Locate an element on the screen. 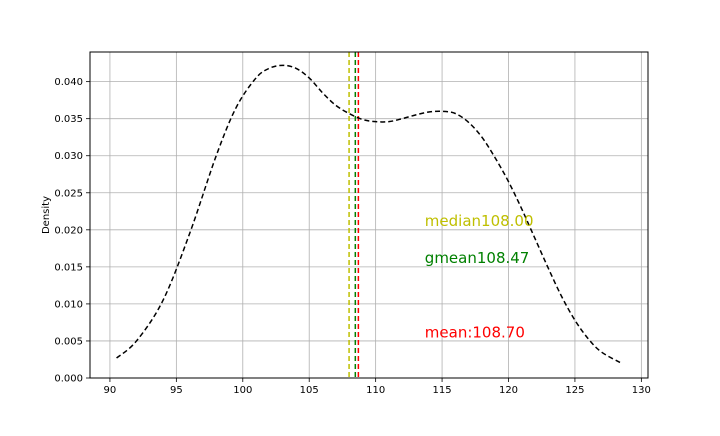  y-tick-label: 0.015 is located at coordinates (68, 267).